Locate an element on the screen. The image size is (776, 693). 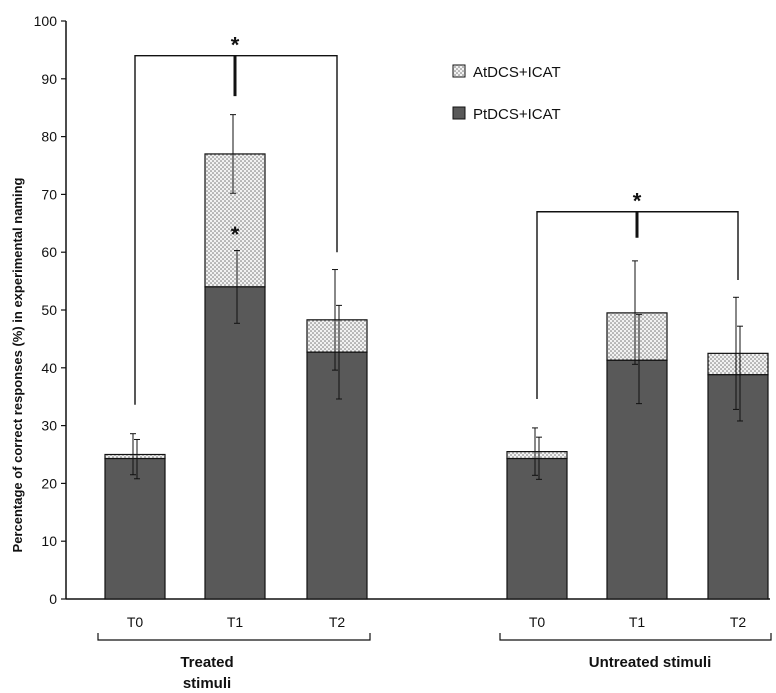
y-tick-label: 70 is located at coordinates (49, 194).